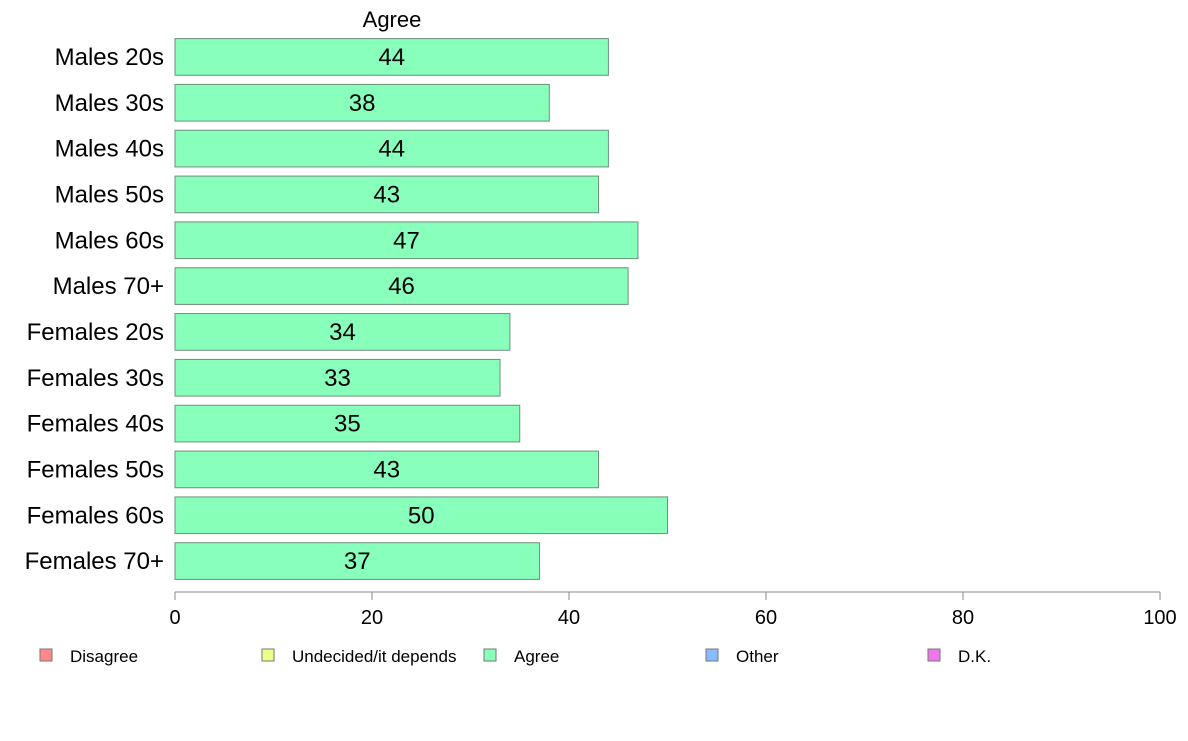 This screenshot has height=741, width=1188. Describe the element at coordinates (95, 332) in the screenshot. I see `category-label: Females 20s` at that location.